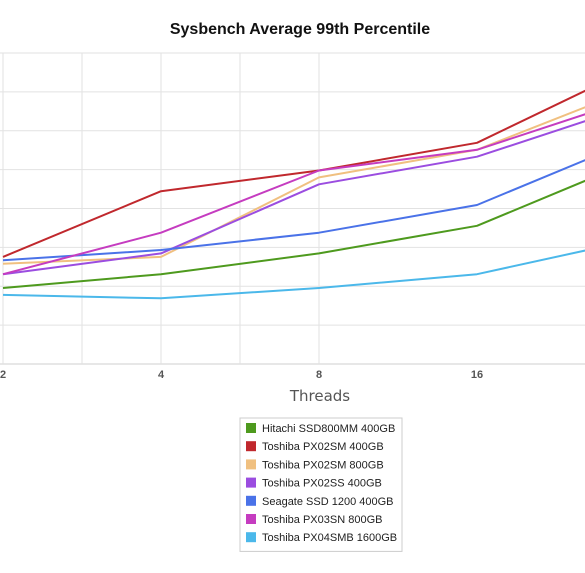  I want to click on legend-label: Toshiba PX02SM 800GB, so click(323, 465).